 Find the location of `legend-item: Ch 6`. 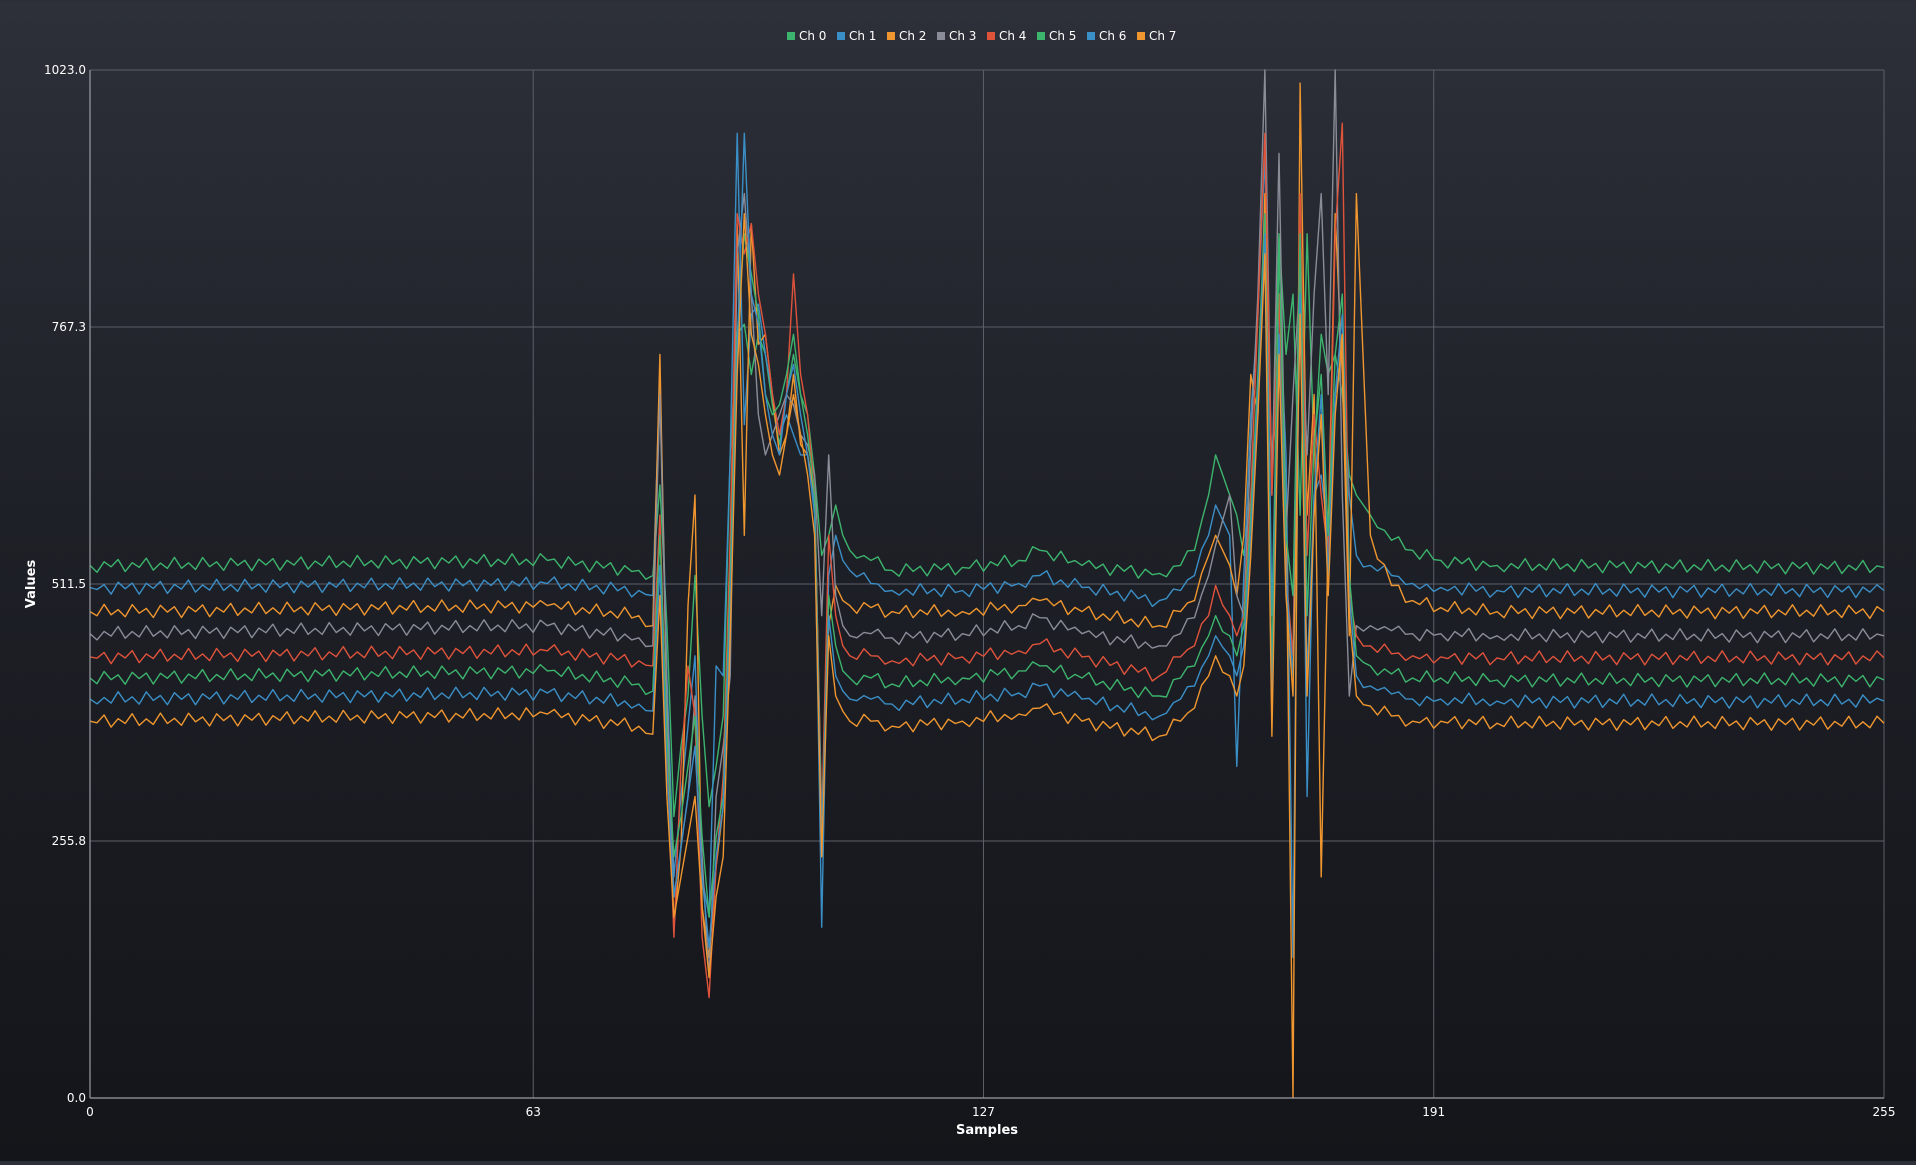

legend-item: Ch 6 is located at coordinates (1106, 36).